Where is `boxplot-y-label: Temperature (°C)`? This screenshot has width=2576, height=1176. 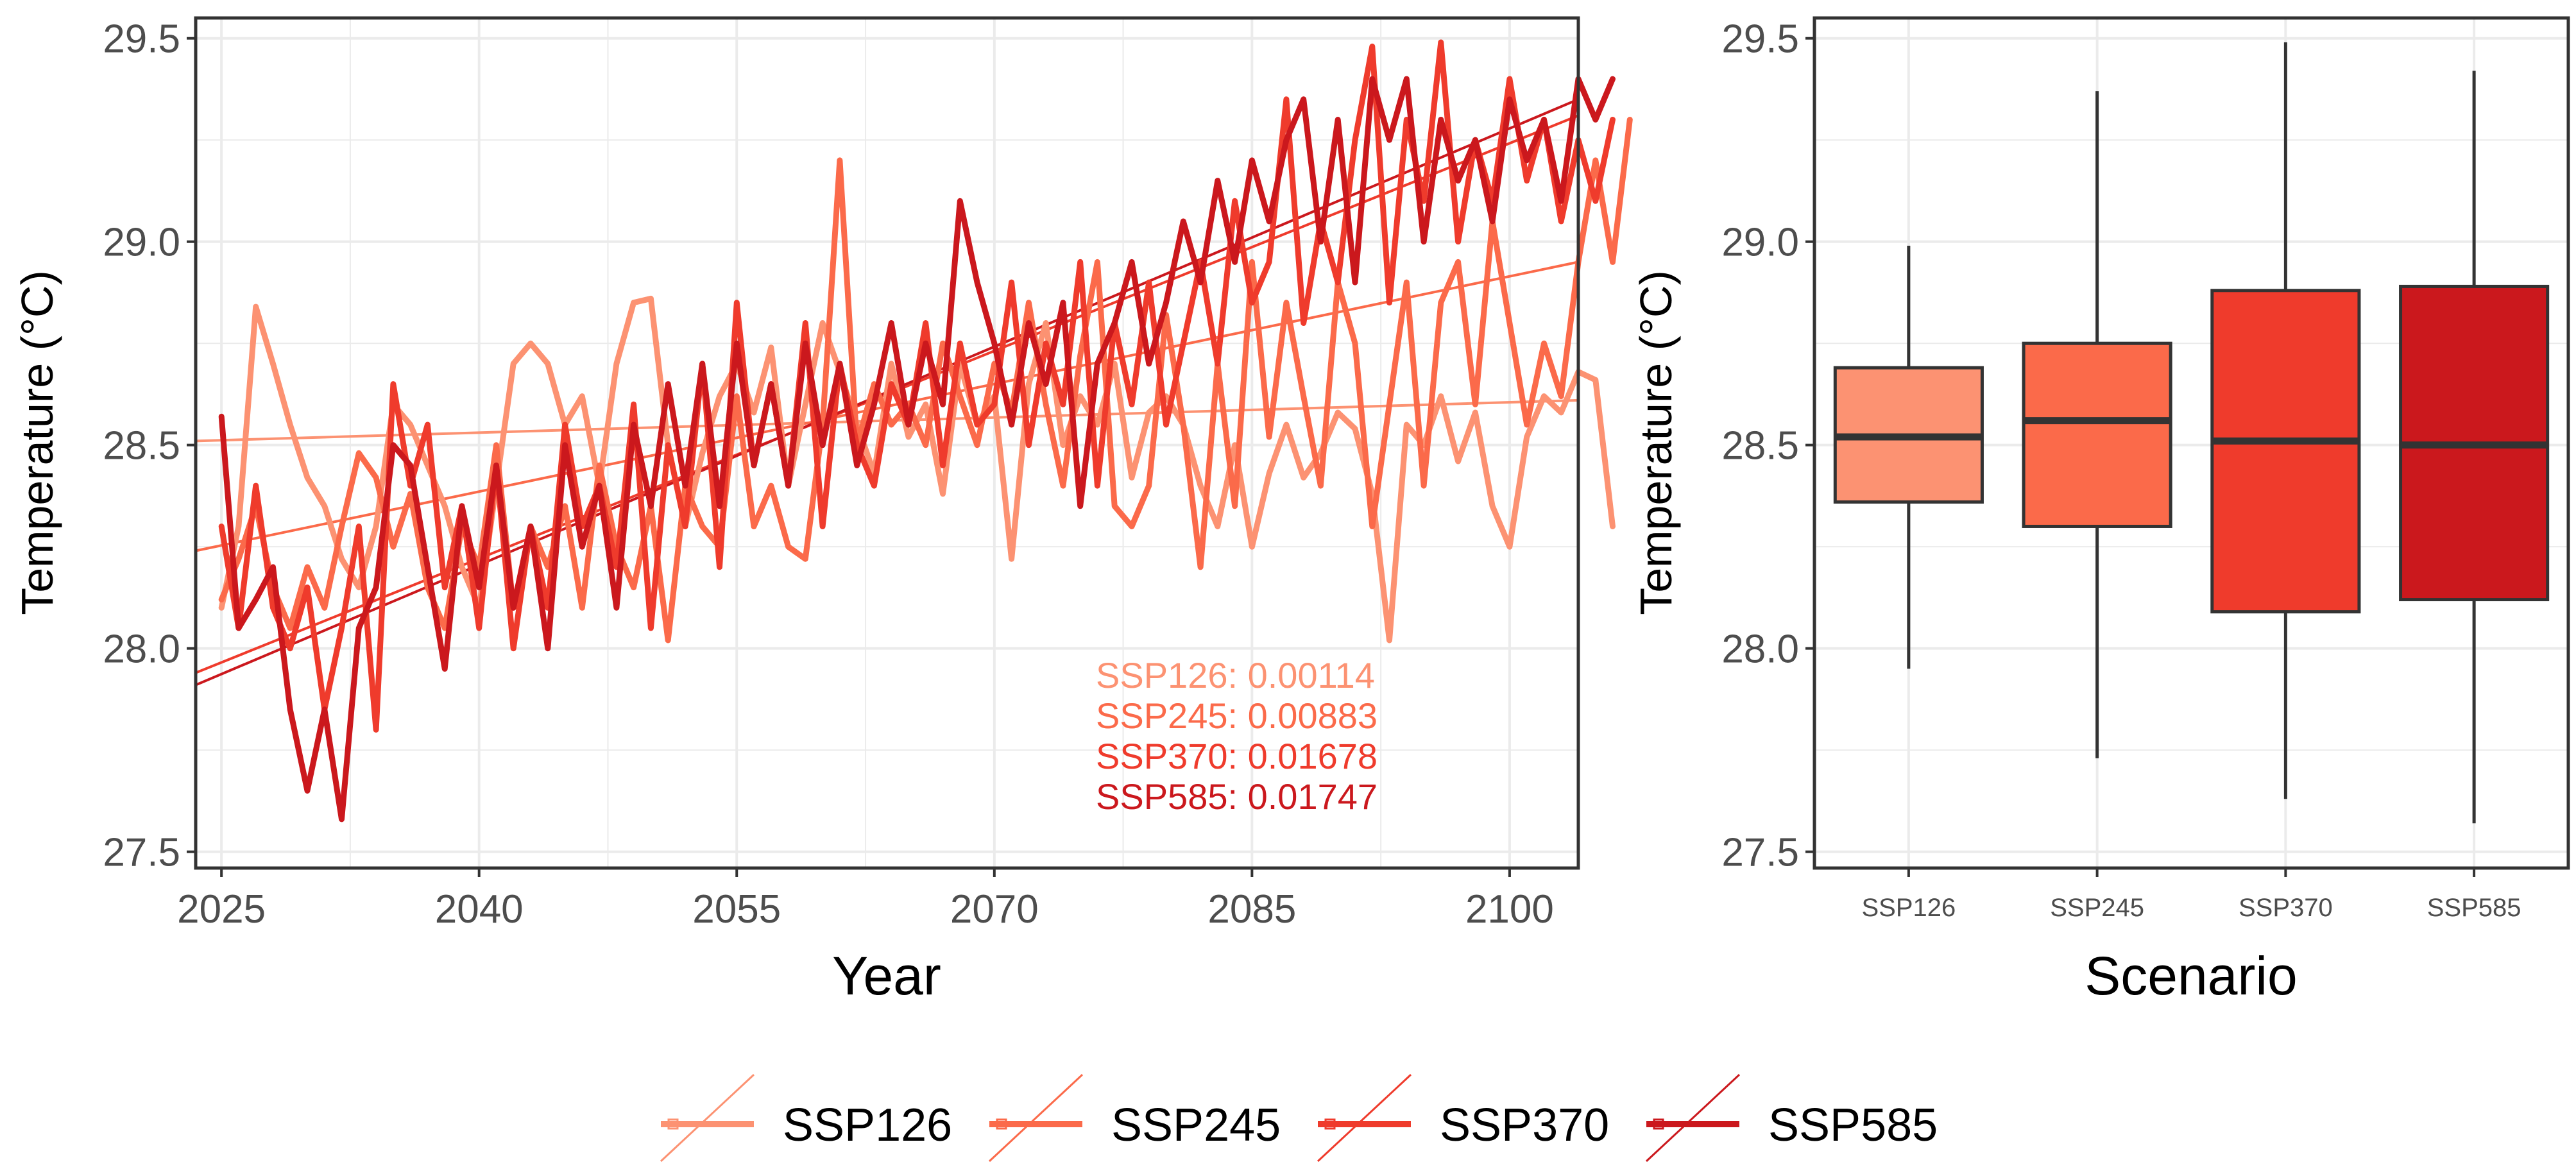 boxplot-y-label: Temperature (°C) is located at coordinates (1656, 442).